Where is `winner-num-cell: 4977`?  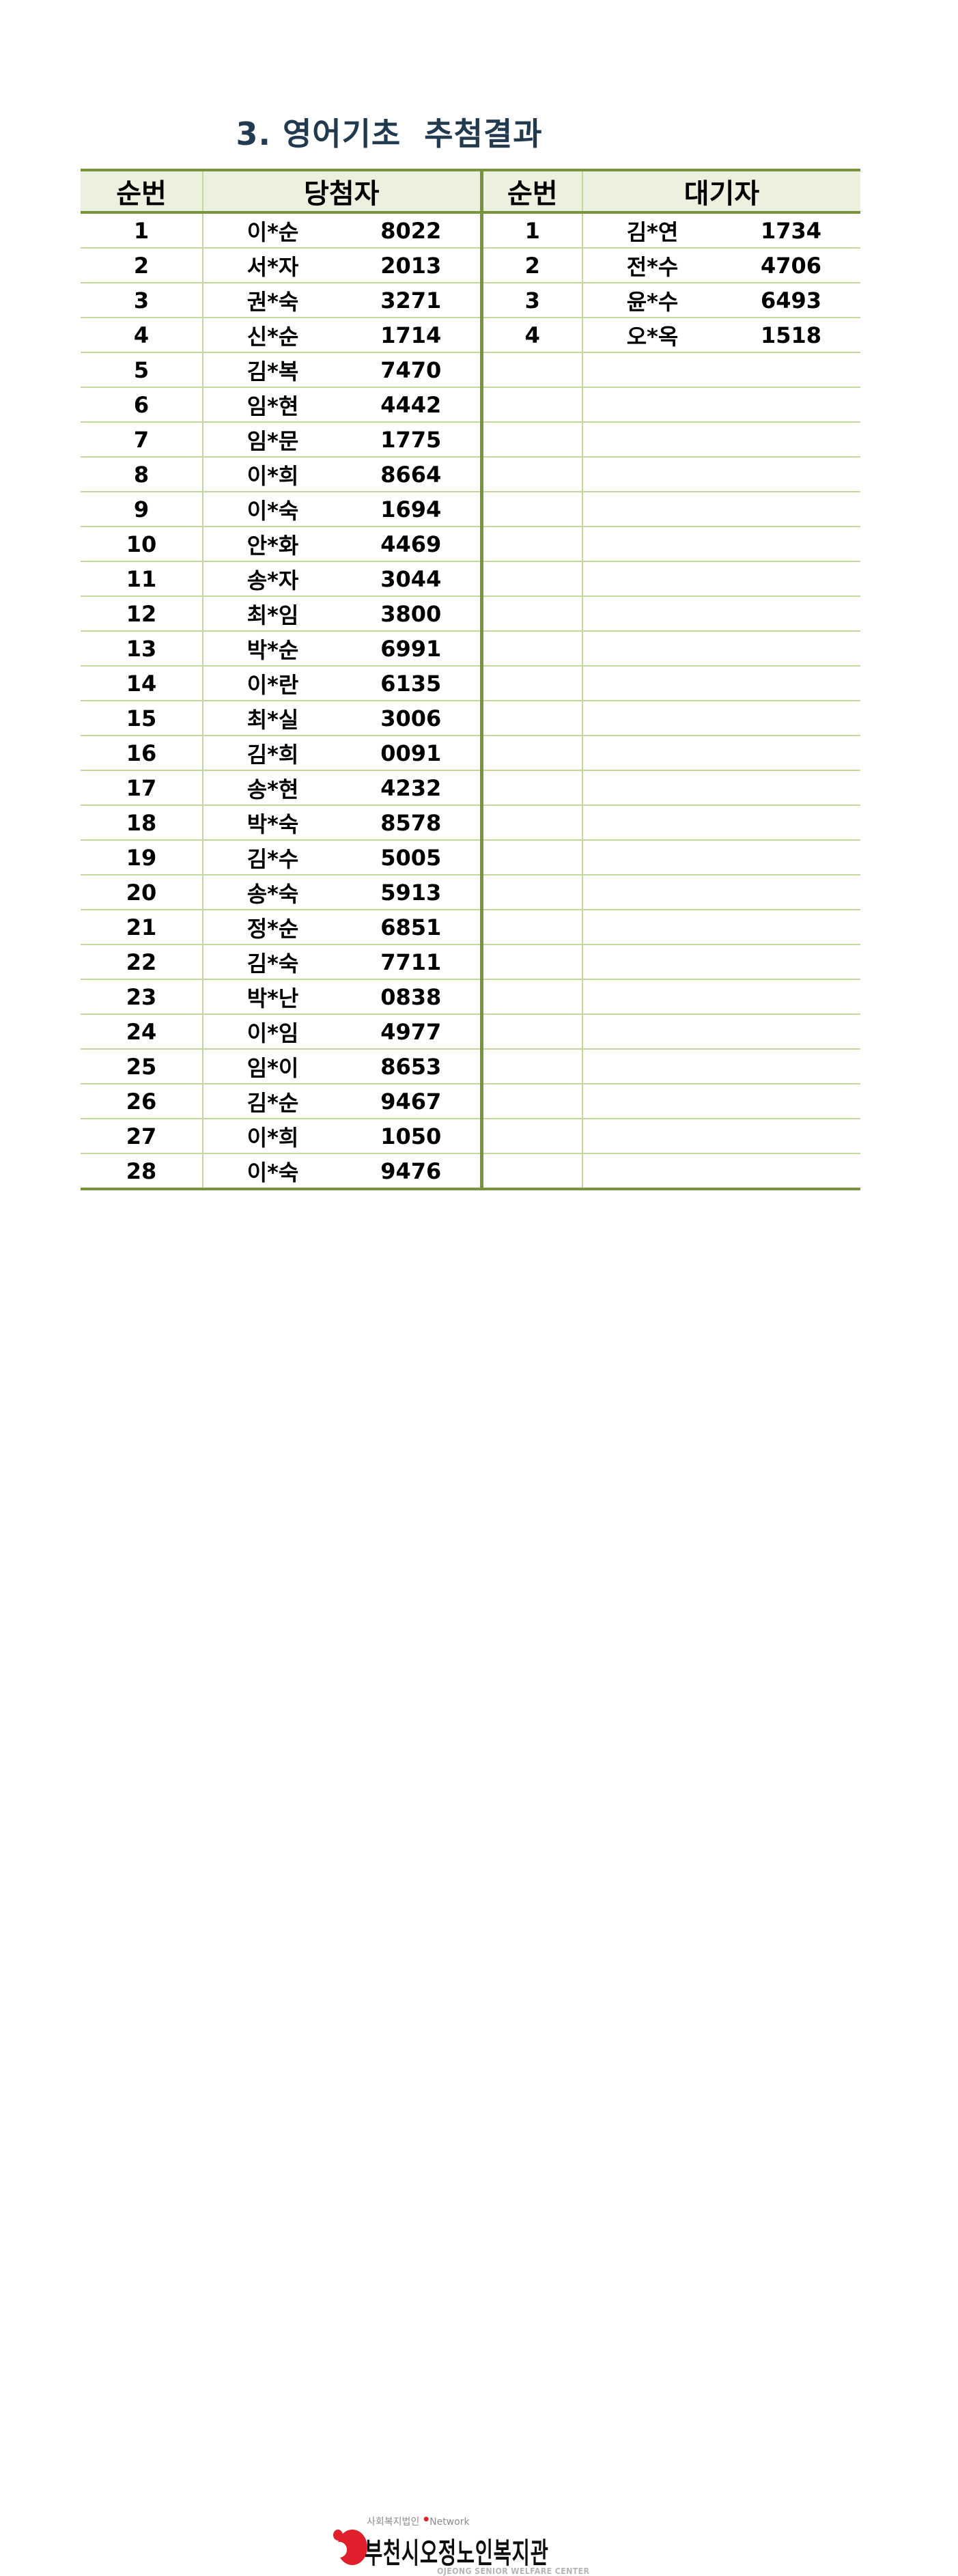
winner-num-cell: 4977 is located at coordinates (412, 1032).